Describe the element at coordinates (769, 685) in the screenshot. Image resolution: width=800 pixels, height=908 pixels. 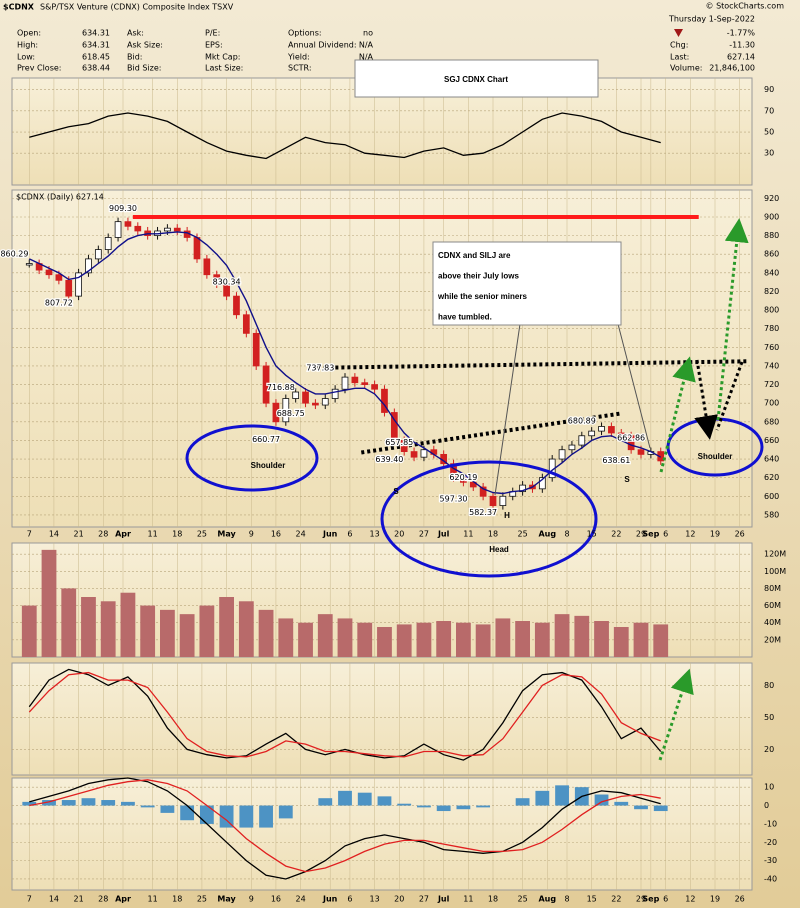
I see `y-tick-label: 80` at that location.